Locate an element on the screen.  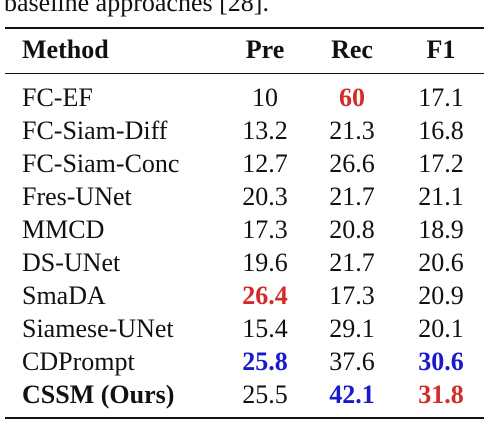
metric-cell: 17.1 is located at coordinates (441, 97).